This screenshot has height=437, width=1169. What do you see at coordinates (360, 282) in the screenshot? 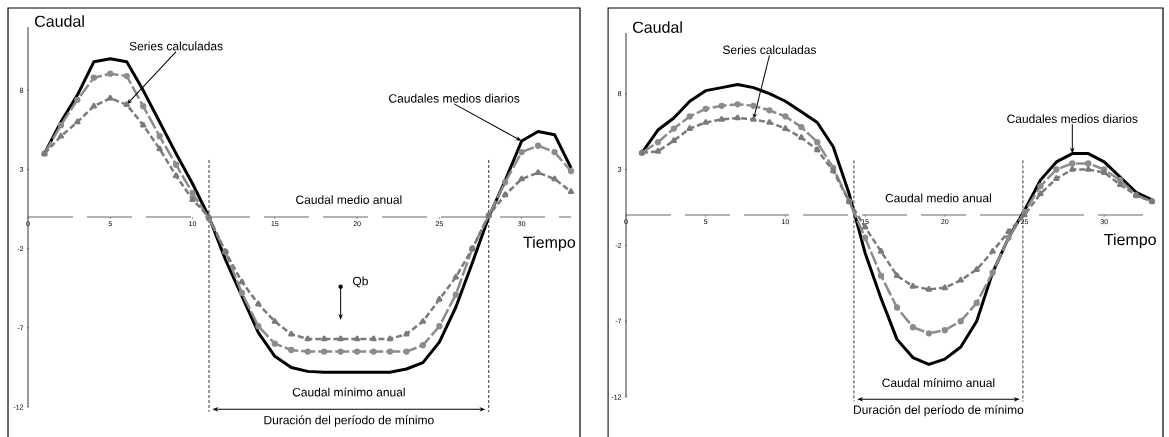
I see `annotation: Qb` at bounding box center [360, 282].